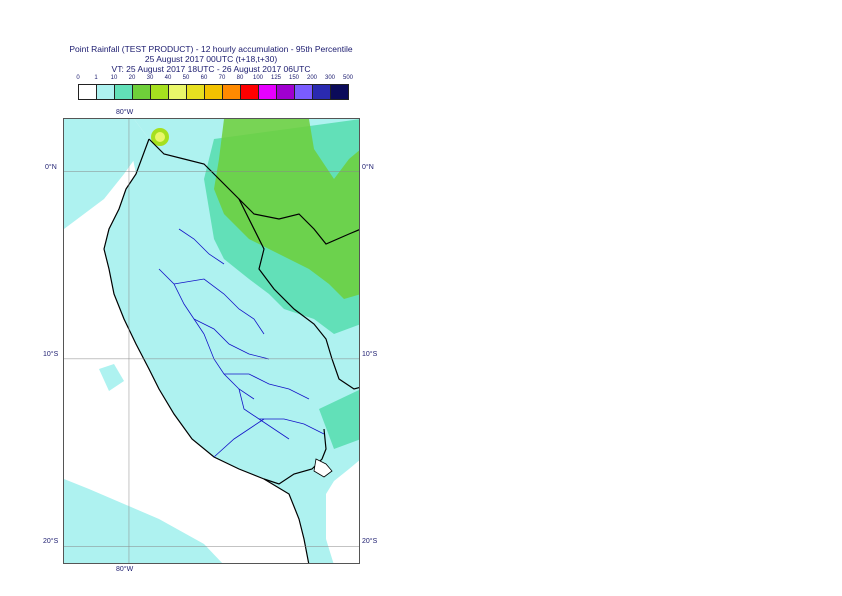 The image size is (842, 596). Describe the element at coordinates (348, 78) in the screenshot. I see `legend-threshold-label: 500` at that location.